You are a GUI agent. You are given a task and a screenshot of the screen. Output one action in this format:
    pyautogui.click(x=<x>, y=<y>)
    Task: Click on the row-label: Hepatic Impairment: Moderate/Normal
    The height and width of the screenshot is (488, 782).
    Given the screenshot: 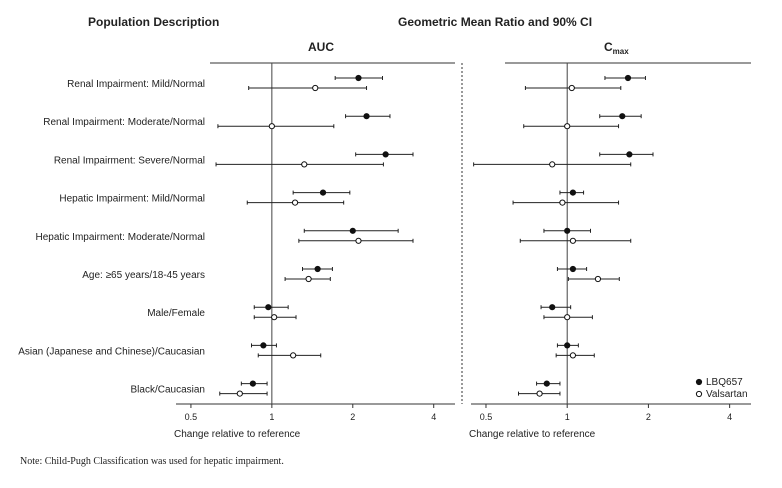 What is the action you would take?
    pyautogui.click(x=120, y=237)
    